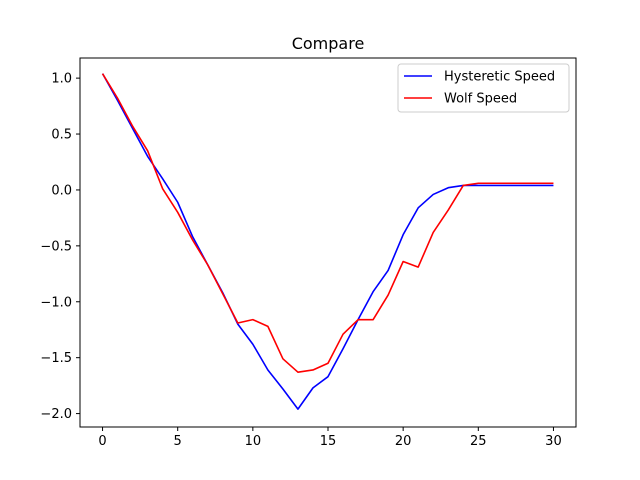  I want to click on y-tick-label: −2.0, so click(56, 414).